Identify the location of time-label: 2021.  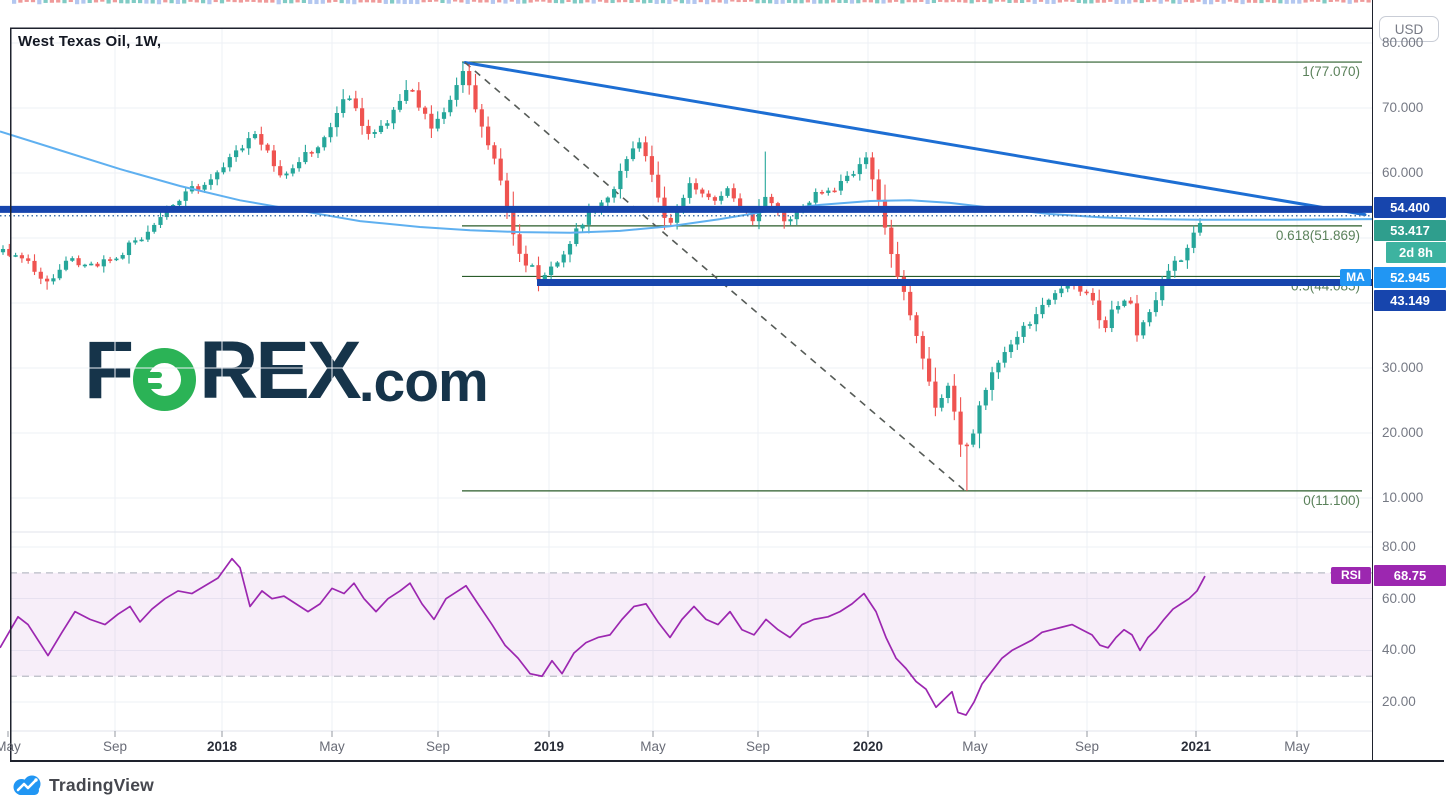
(1196, 746).